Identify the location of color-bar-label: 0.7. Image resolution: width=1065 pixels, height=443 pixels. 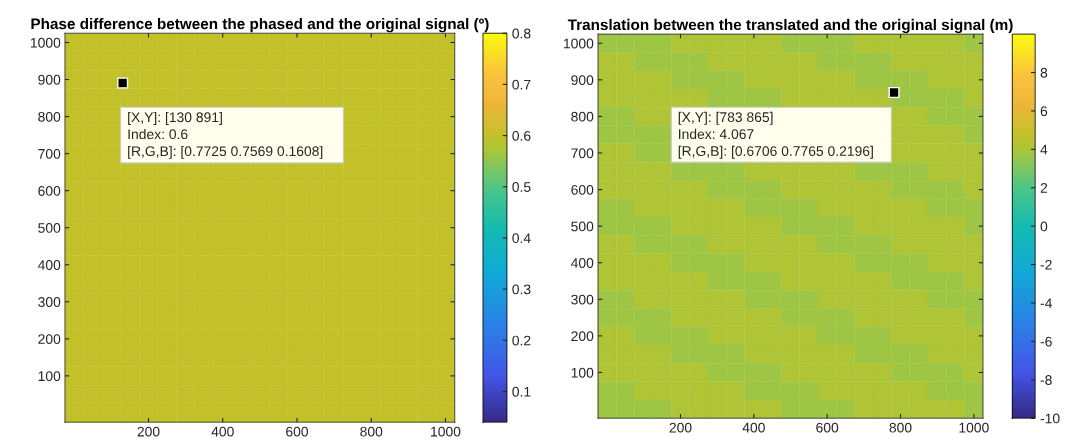
(521, 84).